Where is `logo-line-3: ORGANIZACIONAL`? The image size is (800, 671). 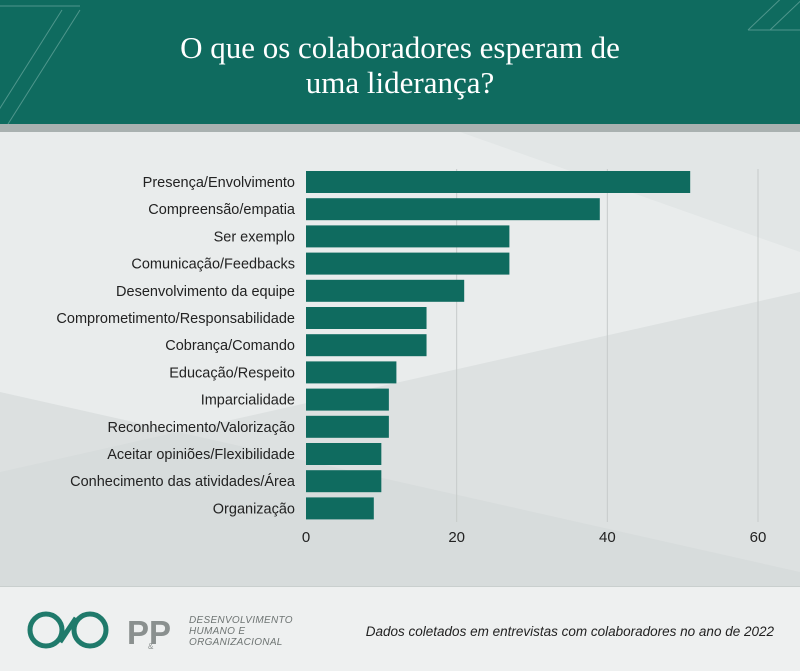
logo-line-3: ORGANIZACIONAL is located at coordinates (236, 642).